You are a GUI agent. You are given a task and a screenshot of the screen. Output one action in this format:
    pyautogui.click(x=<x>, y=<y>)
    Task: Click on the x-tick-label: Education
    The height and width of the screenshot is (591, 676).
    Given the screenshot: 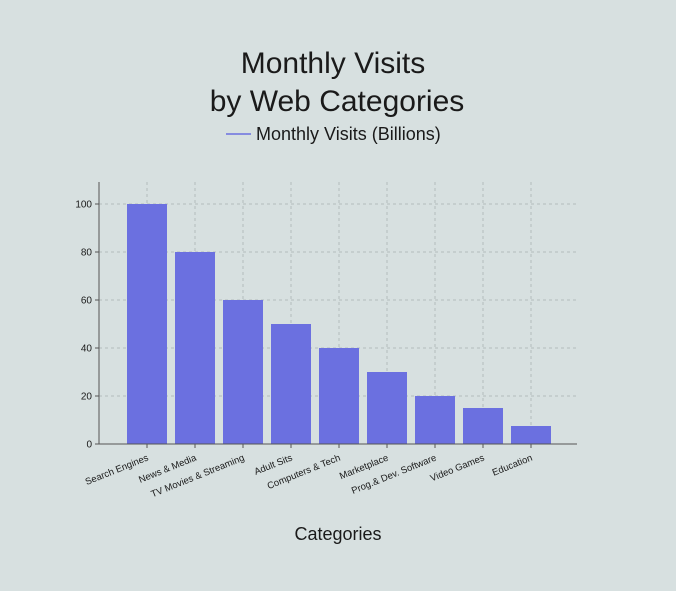 What is the action you would take?
    pyautogui.click(x=512, y=466)
    